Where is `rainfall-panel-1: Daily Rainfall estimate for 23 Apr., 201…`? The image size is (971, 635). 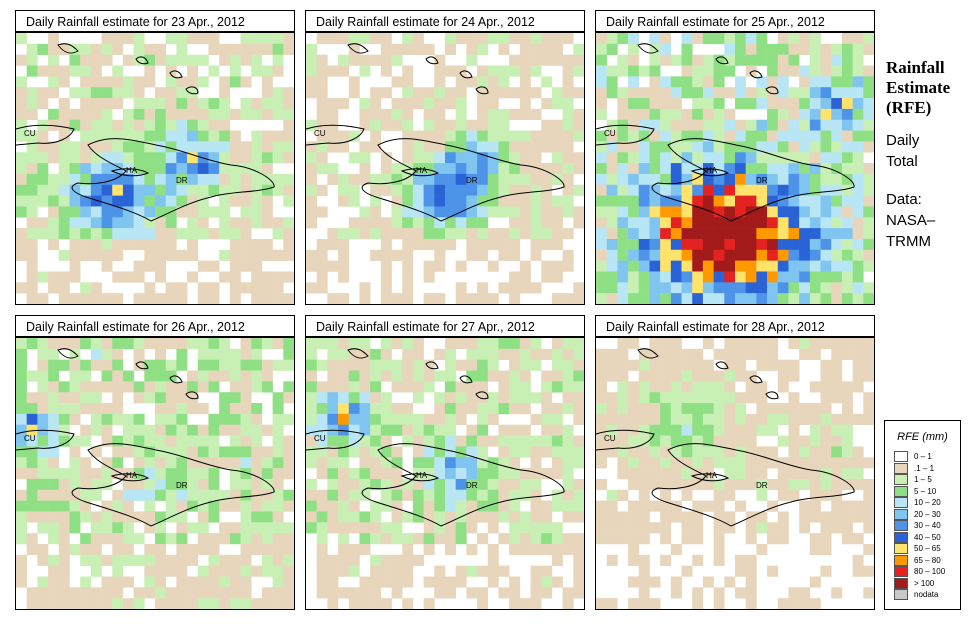 rainfall-panel-1: Daily Rainfall estimate for 23 Apr., 201… is located at coordinates (155, 157).